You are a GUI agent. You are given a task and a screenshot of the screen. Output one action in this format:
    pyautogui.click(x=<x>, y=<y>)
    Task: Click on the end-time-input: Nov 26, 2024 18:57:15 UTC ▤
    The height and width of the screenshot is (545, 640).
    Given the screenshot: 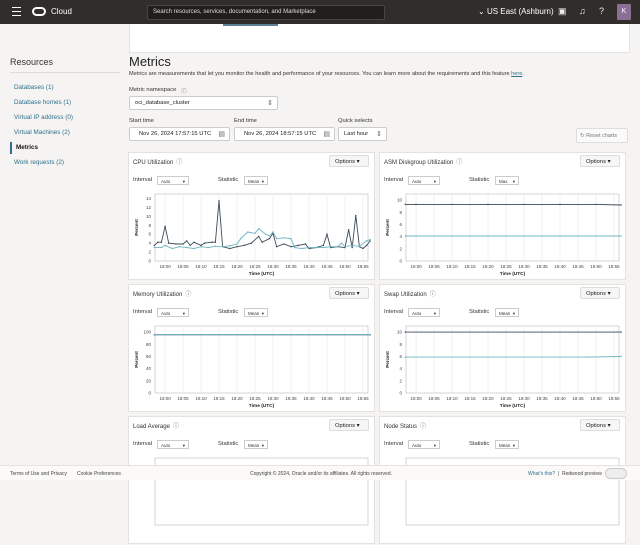 What is the action you would take?
    pyautogui.click(x=284, y=134)
    